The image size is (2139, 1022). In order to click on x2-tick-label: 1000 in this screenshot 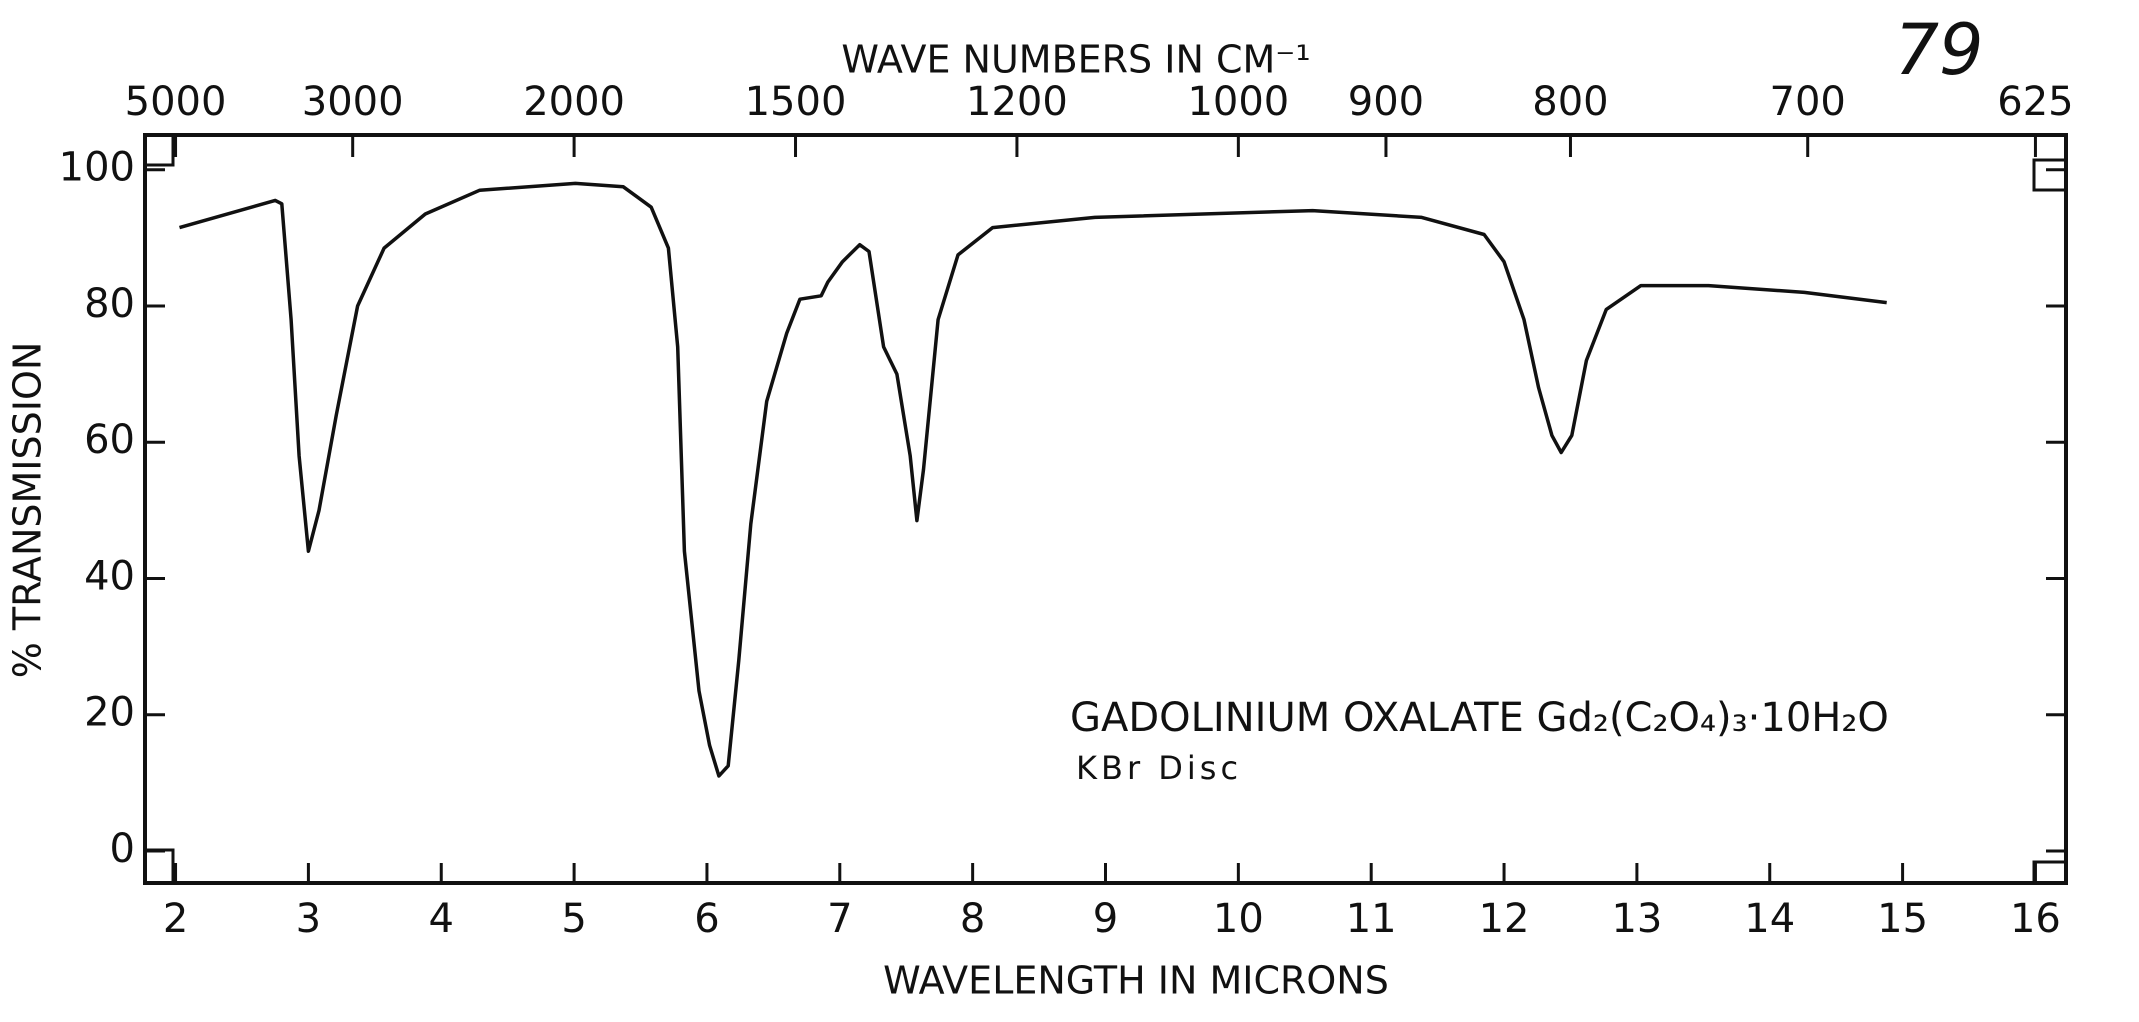, I will do `click(1238, 102)`.